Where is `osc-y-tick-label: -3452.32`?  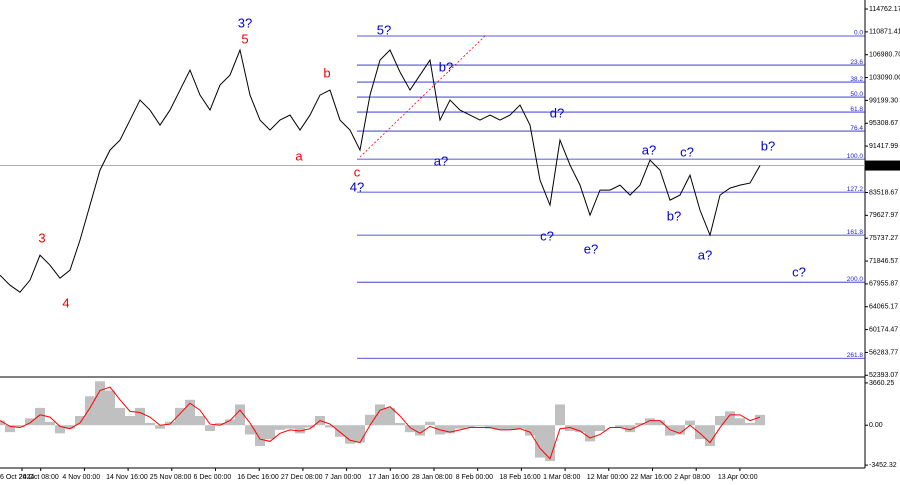 osc-y-tick-label: -3452.32 is located at coordinates (883, 465).